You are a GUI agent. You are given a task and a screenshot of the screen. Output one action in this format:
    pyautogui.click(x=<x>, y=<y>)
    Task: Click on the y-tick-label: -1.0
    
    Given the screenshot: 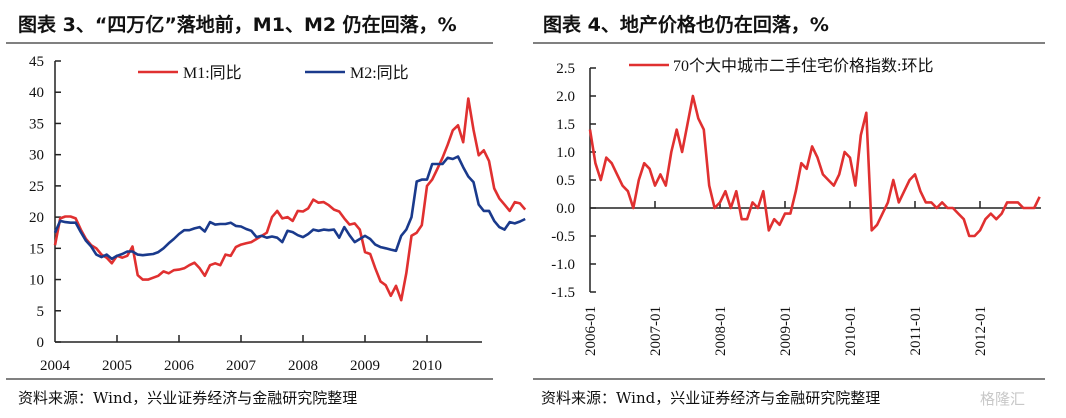 What is the action you would take?
    pyautogui.click(x=563, y=265)
    